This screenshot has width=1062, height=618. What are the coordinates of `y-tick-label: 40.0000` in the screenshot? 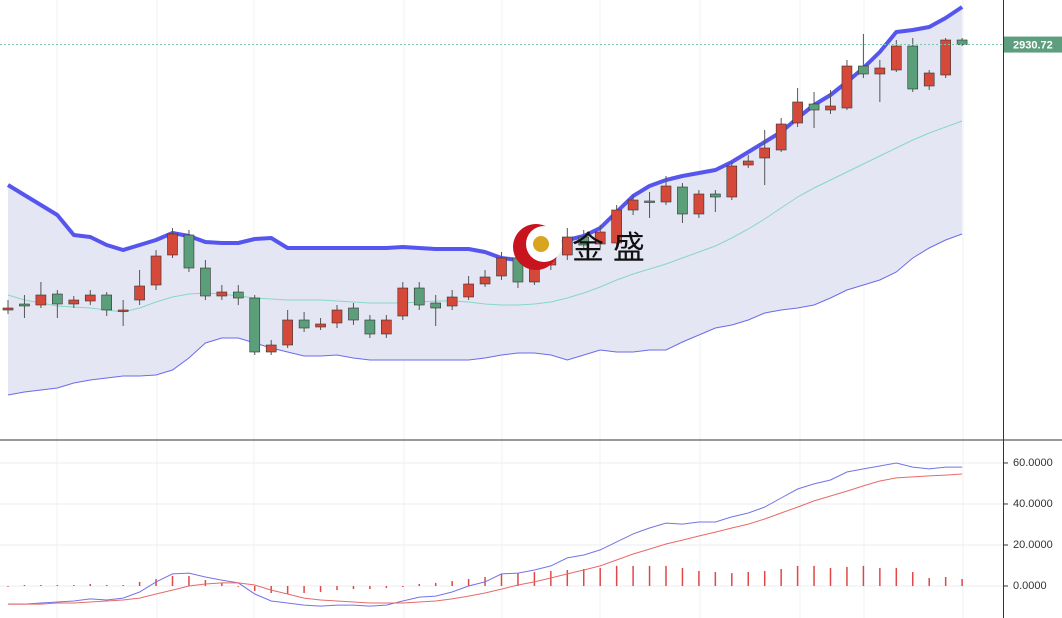 It's located at (1033, 504).